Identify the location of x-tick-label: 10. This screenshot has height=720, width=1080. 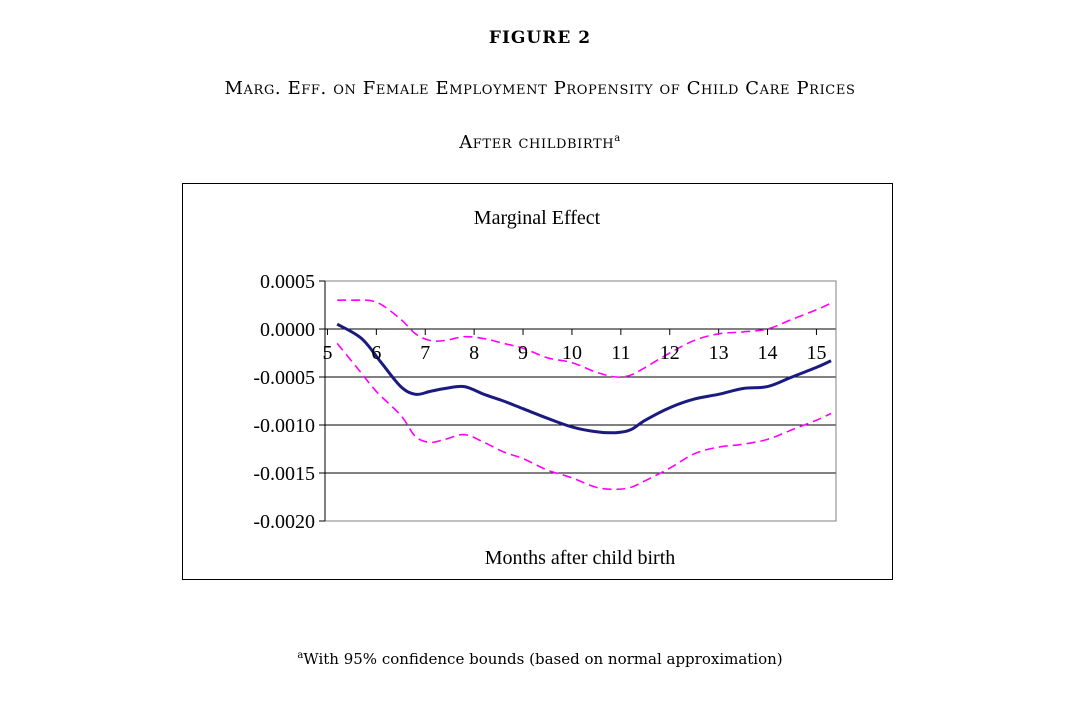
(572, 353).